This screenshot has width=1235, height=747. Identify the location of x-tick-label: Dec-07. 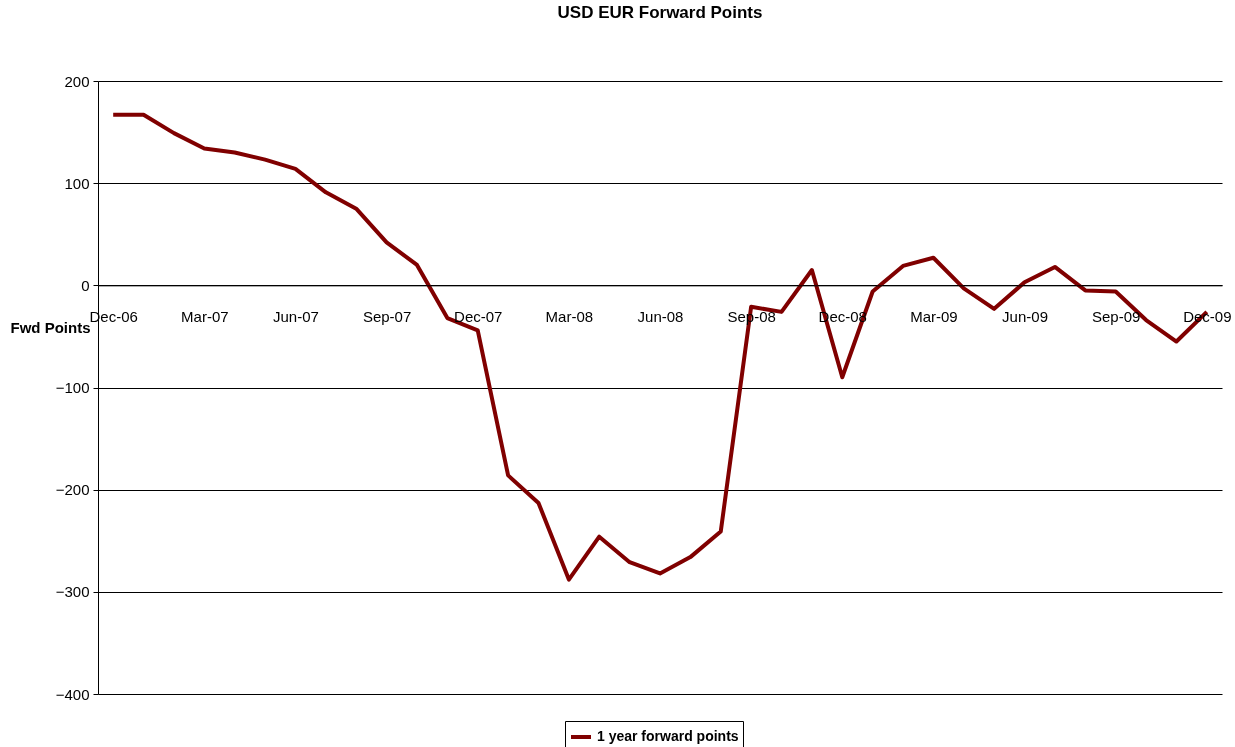
(478, 316).